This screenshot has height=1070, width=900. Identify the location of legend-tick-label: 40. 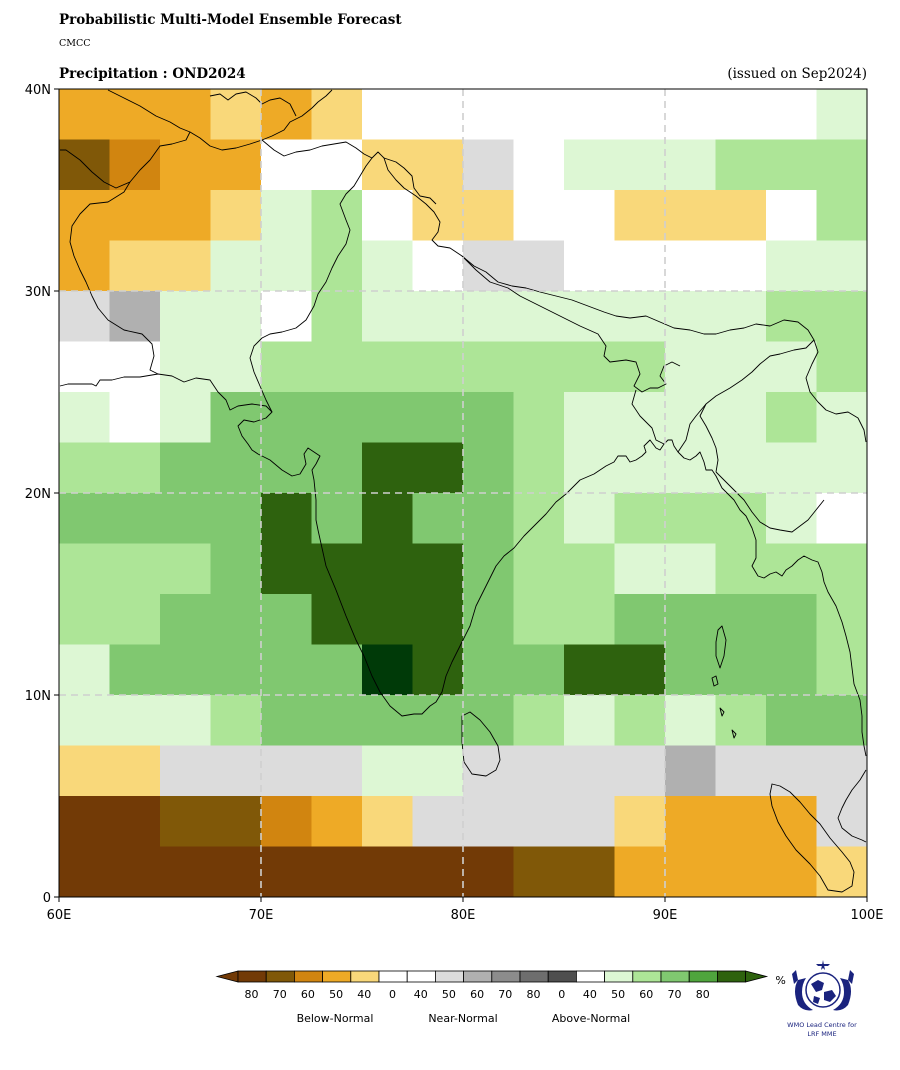
(364, 994).